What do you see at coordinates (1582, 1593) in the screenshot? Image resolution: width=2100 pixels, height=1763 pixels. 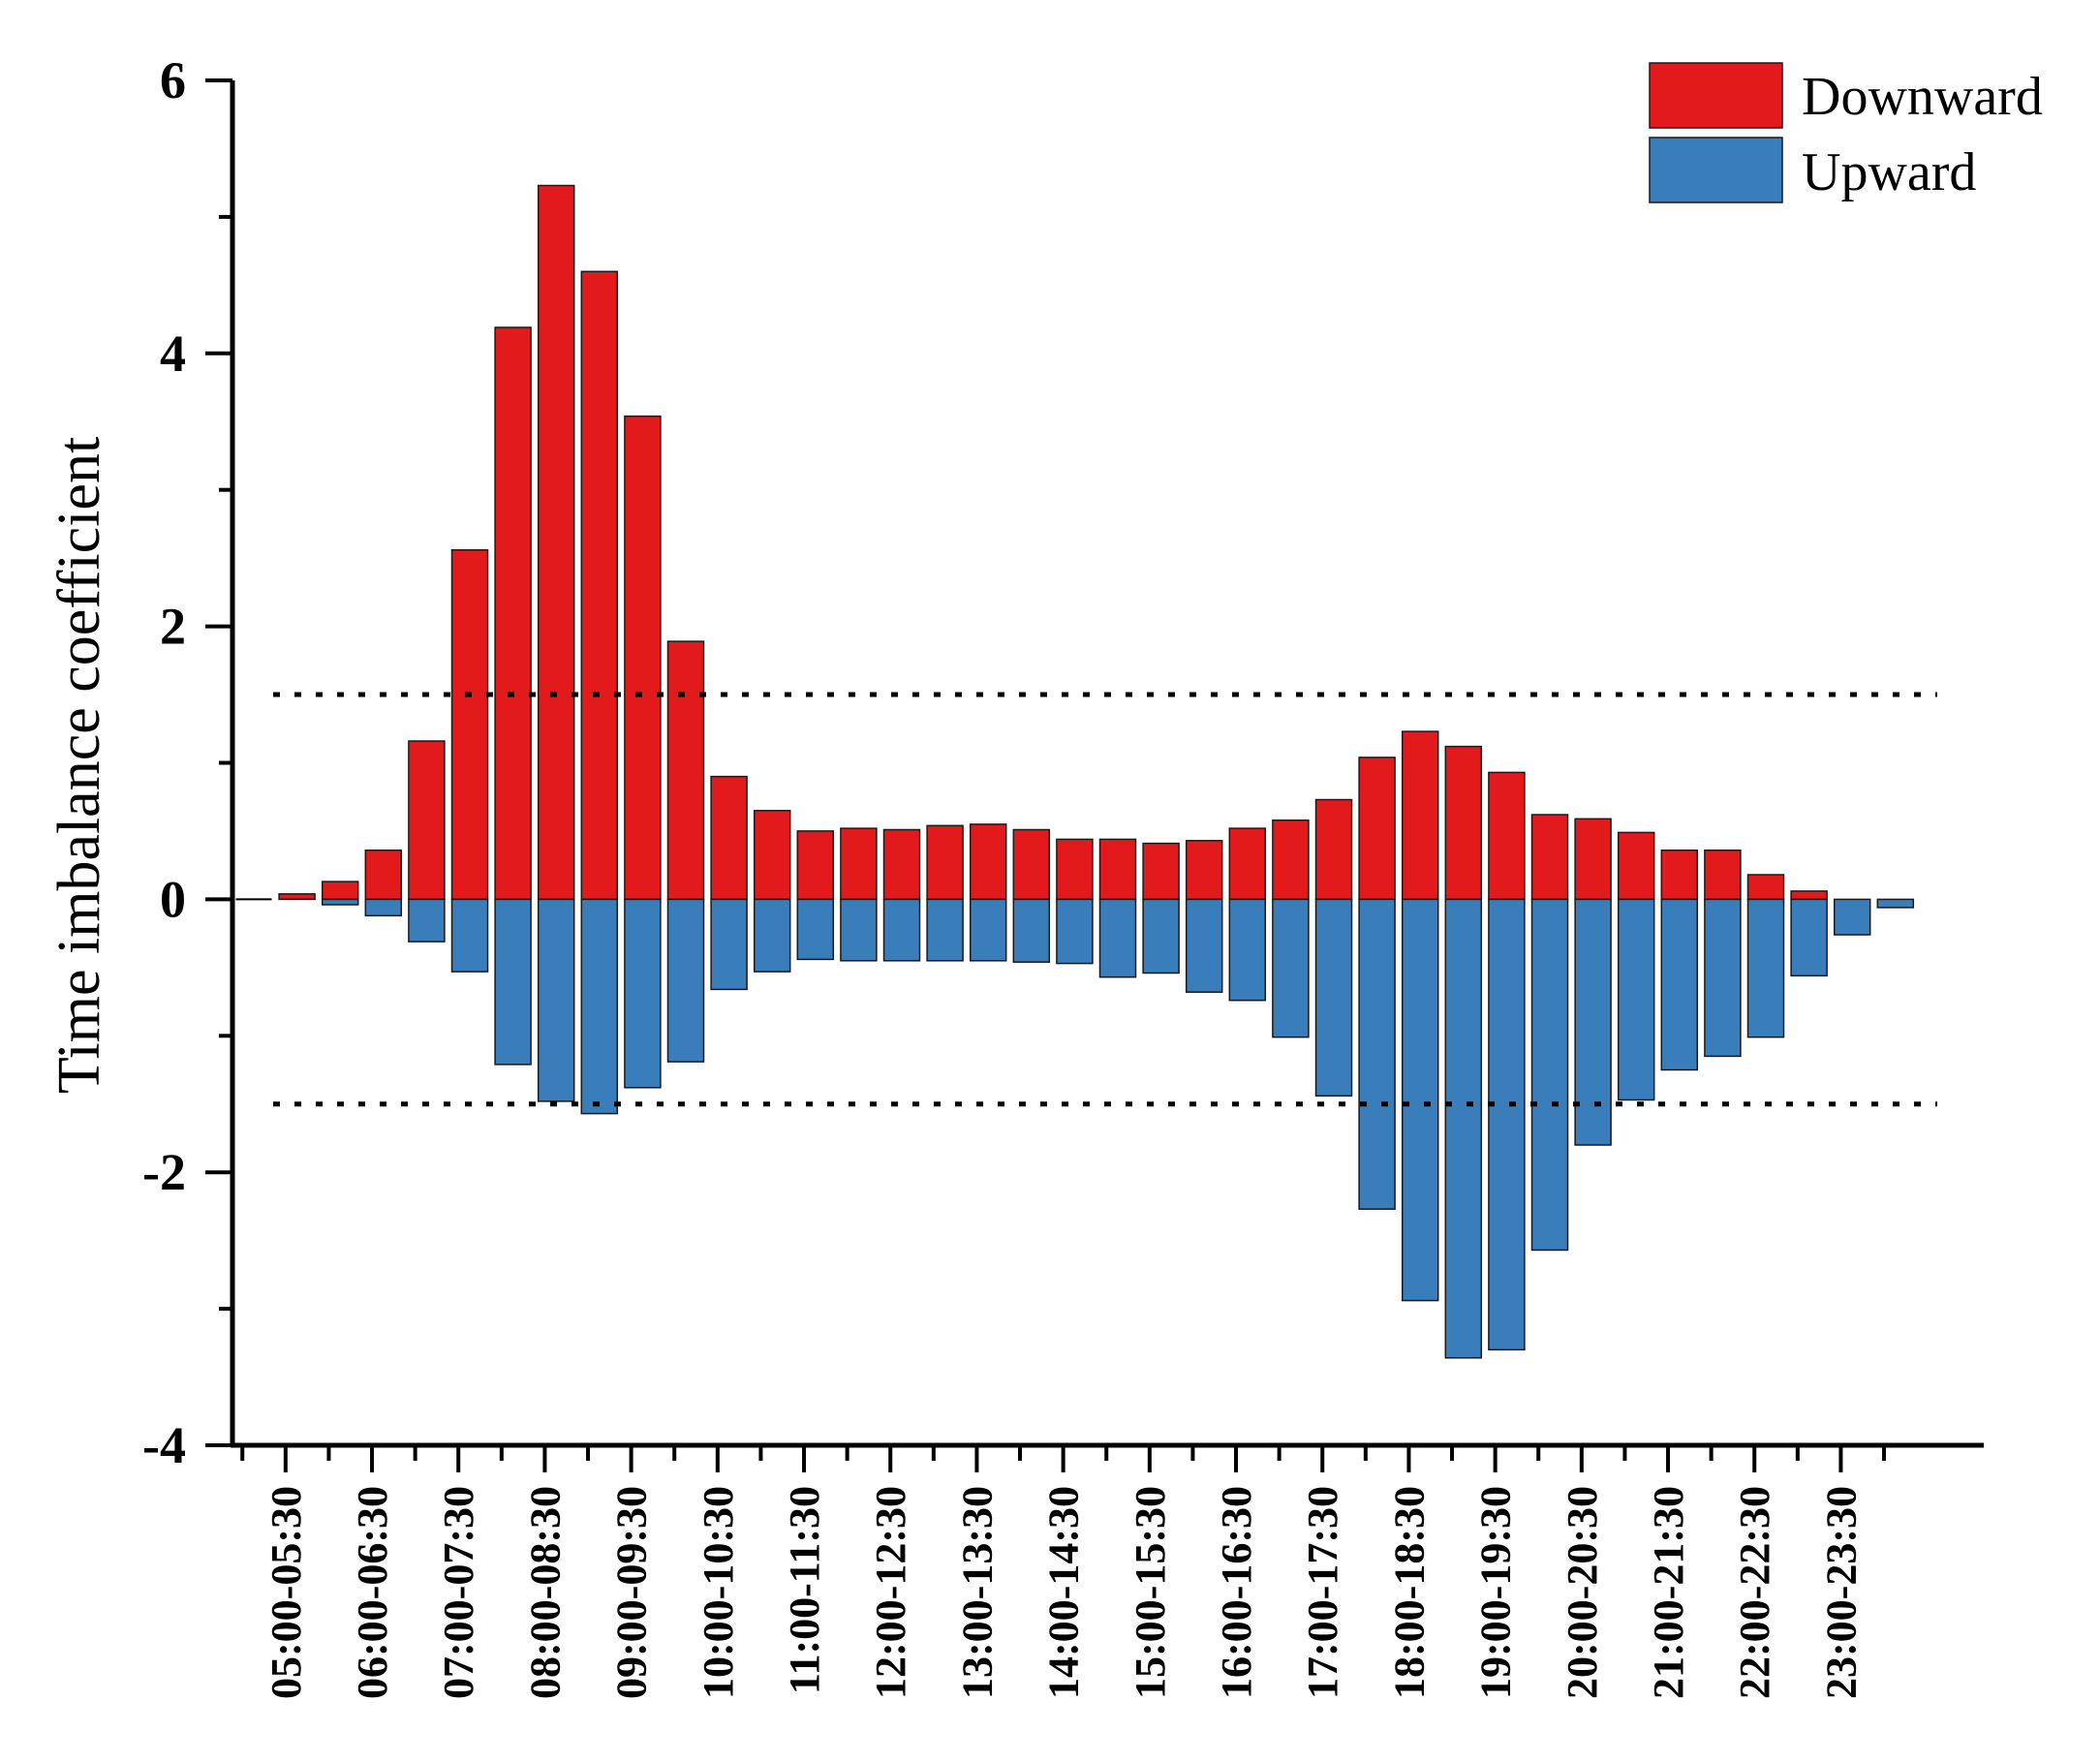 I see `x-tick-label-15: 20:00-20:30` at bounding box center [1582, 1593].